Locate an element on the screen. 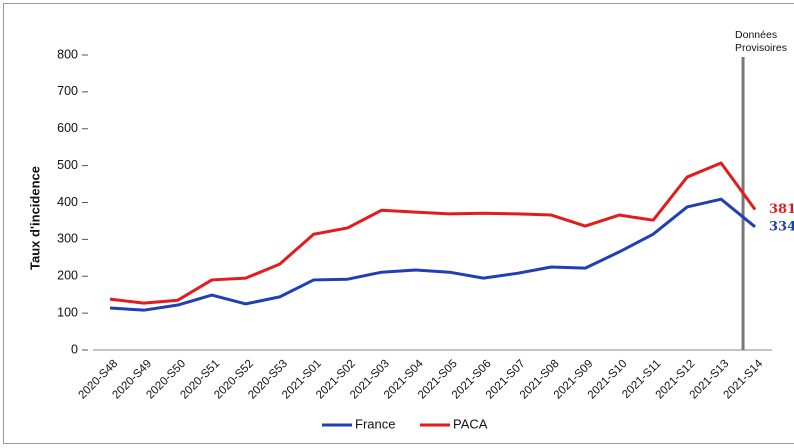 This screenshot has height=448, width=794. legend-label: PACA is located at coordinates (470, 423).